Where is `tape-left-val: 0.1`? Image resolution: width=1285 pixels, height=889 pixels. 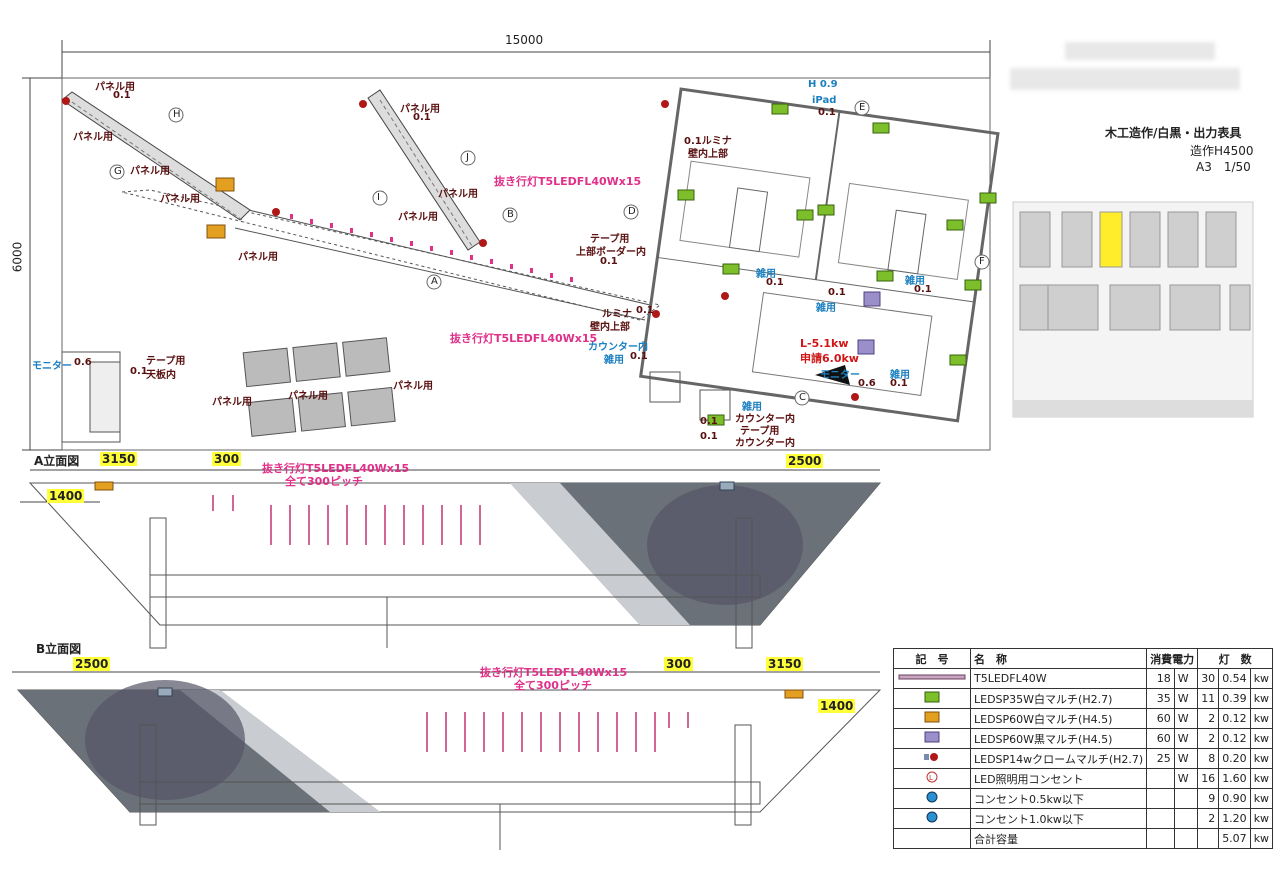
tape-left-val: 0.1 is located at coordinates (139, 371).